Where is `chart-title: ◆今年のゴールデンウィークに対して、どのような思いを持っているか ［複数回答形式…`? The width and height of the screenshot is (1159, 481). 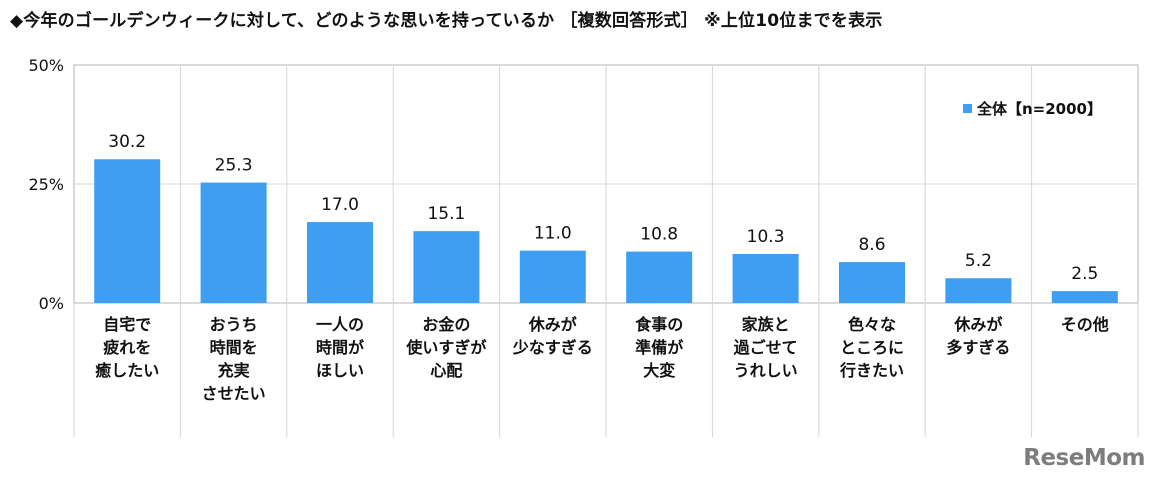
chart-title: ◆今年のゴールデンウィークに対して、どのような思いを持っているか ［複数回答形式… is located at coordinates (446, 21).